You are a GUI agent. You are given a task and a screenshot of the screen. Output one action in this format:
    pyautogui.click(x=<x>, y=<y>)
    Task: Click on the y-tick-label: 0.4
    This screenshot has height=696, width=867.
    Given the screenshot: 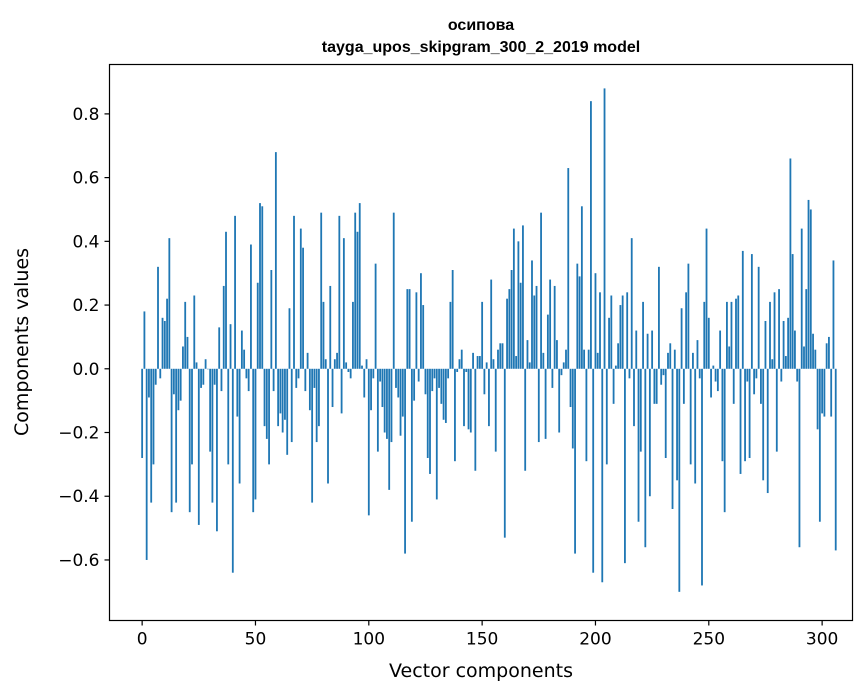 What is the action you would take?
    pyautogui.click(x=85, y=242)
    